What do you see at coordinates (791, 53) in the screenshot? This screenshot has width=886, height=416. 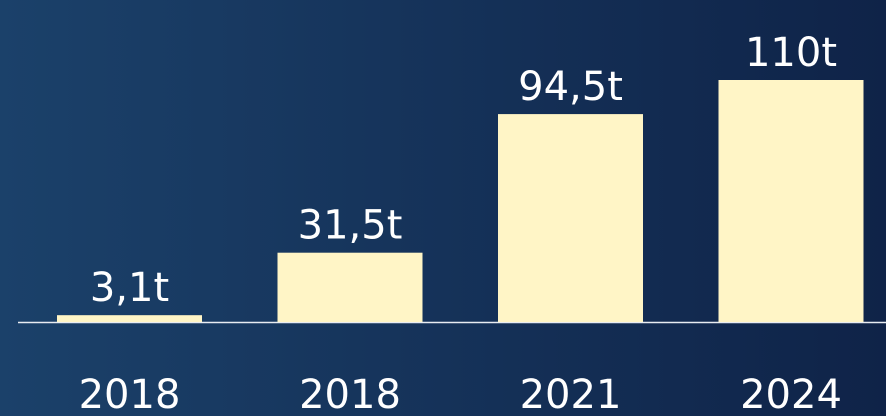 I see `value-label: 110t` at bounding box center [791, 53].